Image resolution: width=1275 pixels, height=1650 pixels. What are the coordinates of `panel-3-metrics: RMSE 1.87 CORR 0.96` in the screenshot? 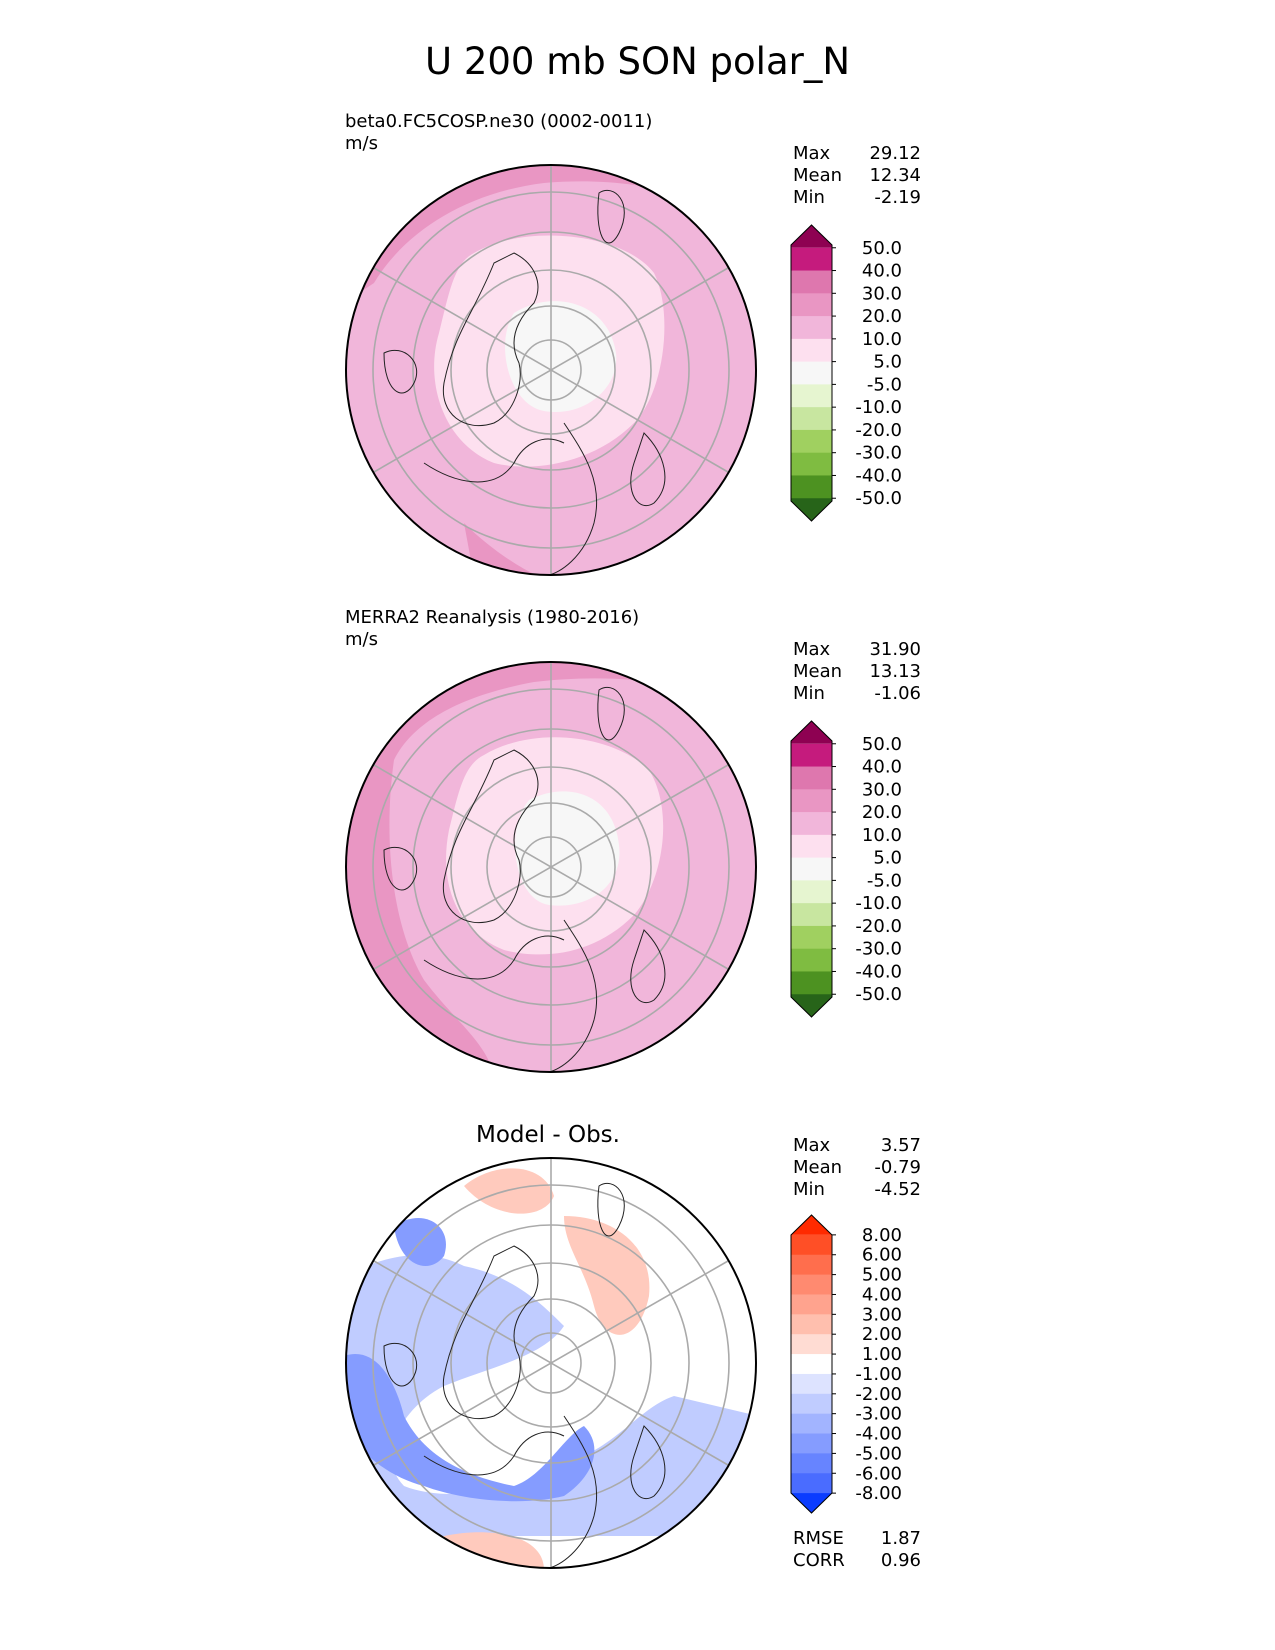 It's located at (857, 1549).